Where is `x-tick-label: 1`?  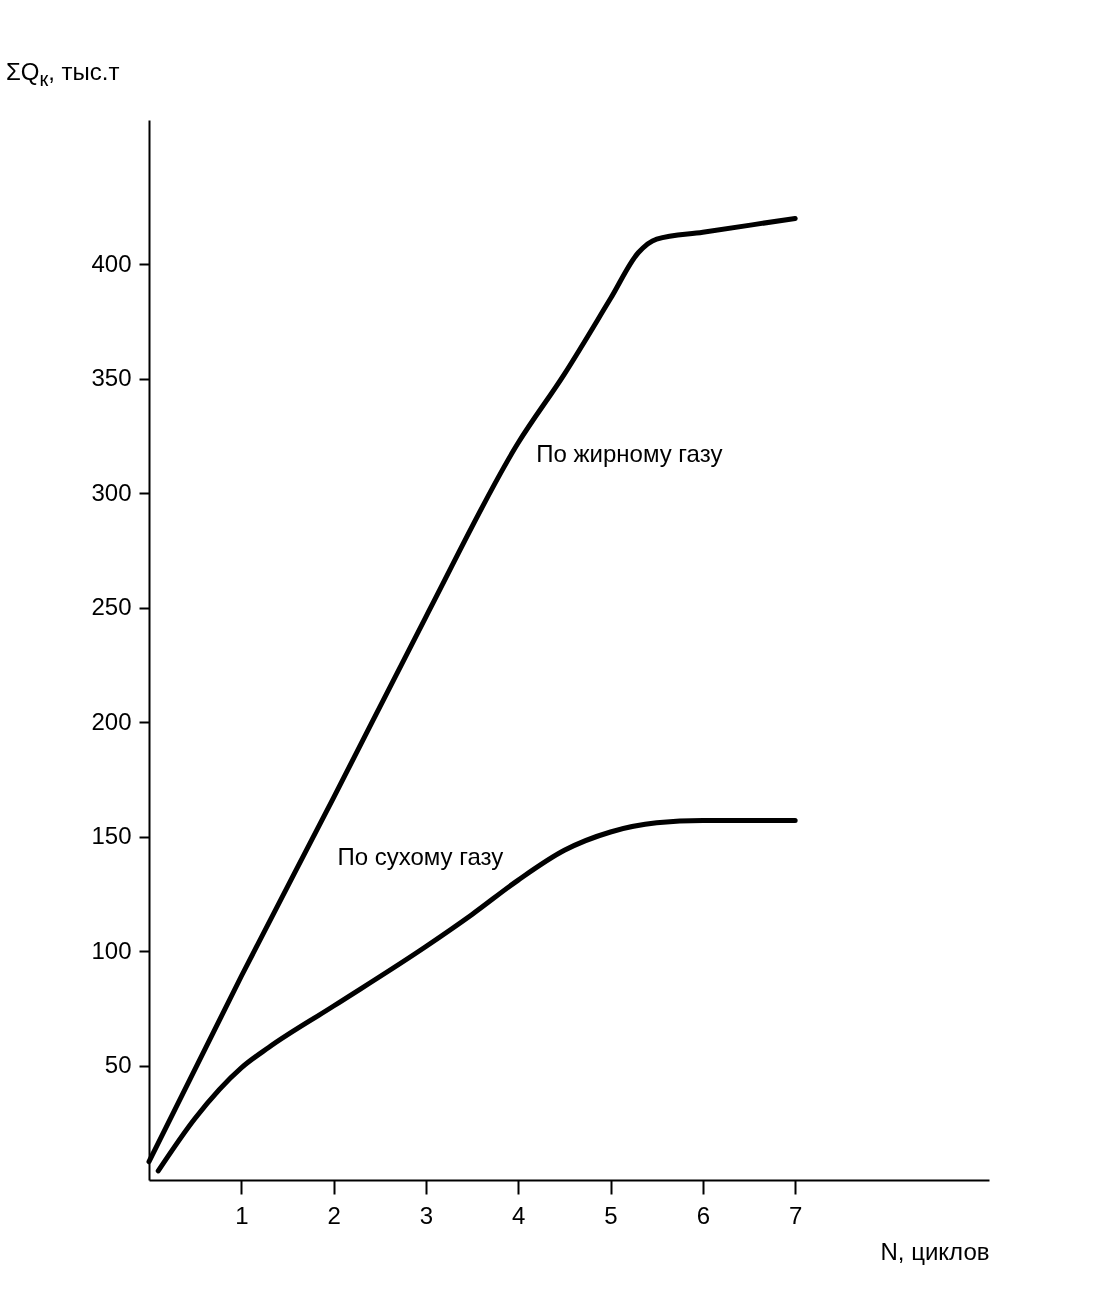
x-tick-label: 1 is located at coordinates (242, 1215).